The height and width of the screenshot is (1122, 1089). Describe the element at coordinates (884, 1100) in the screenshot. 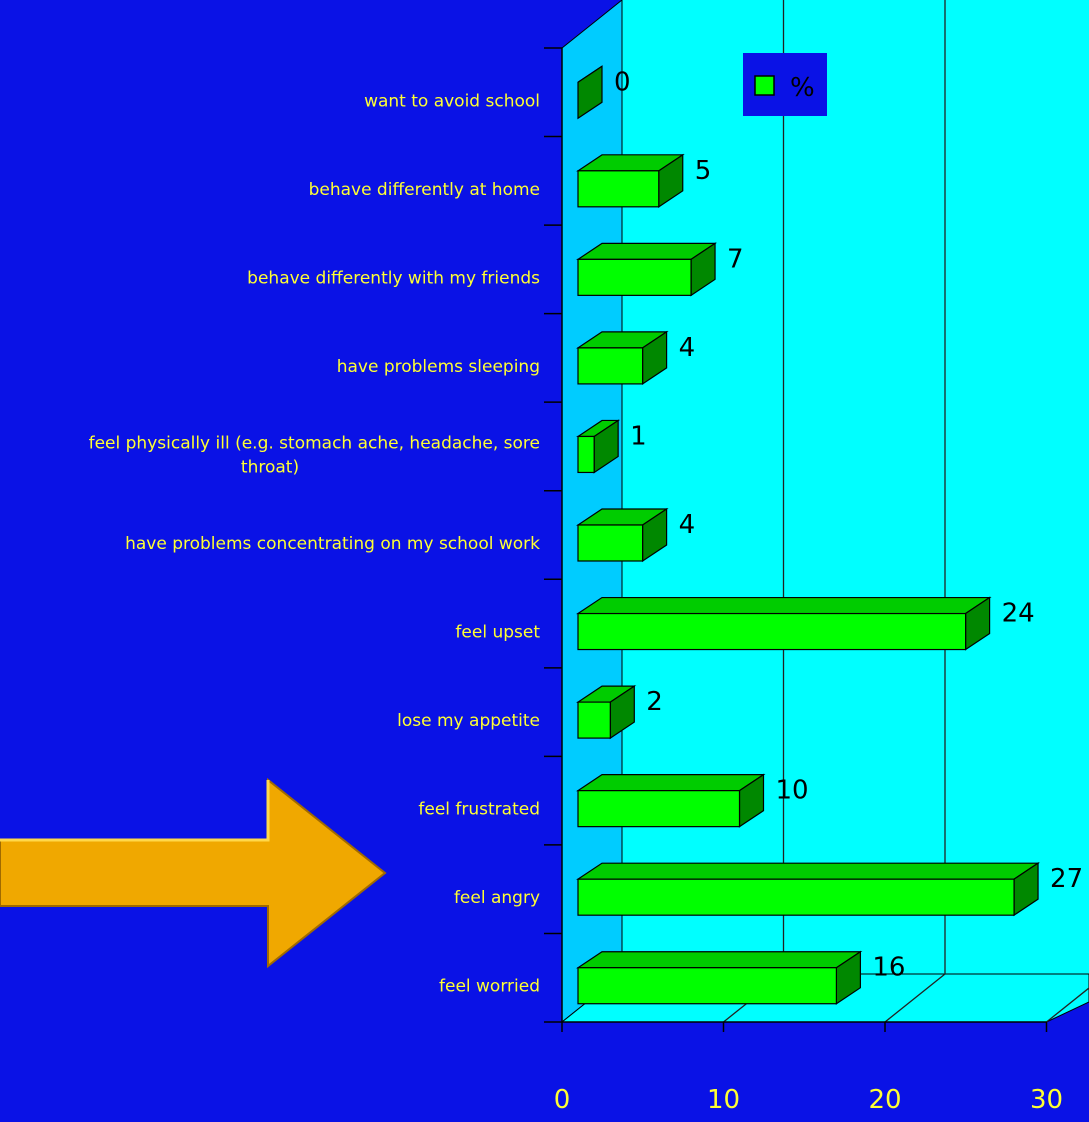

I see `x-tick-label: 20` at that location.